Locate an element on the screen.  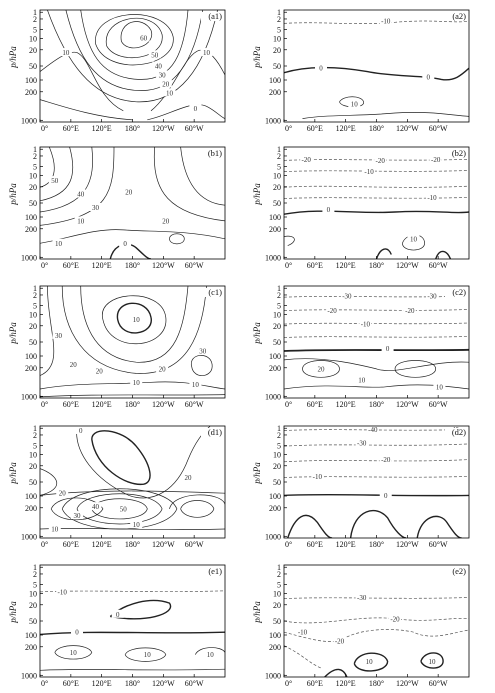
contour-lines-a1 is located at coordinates (132, 65).